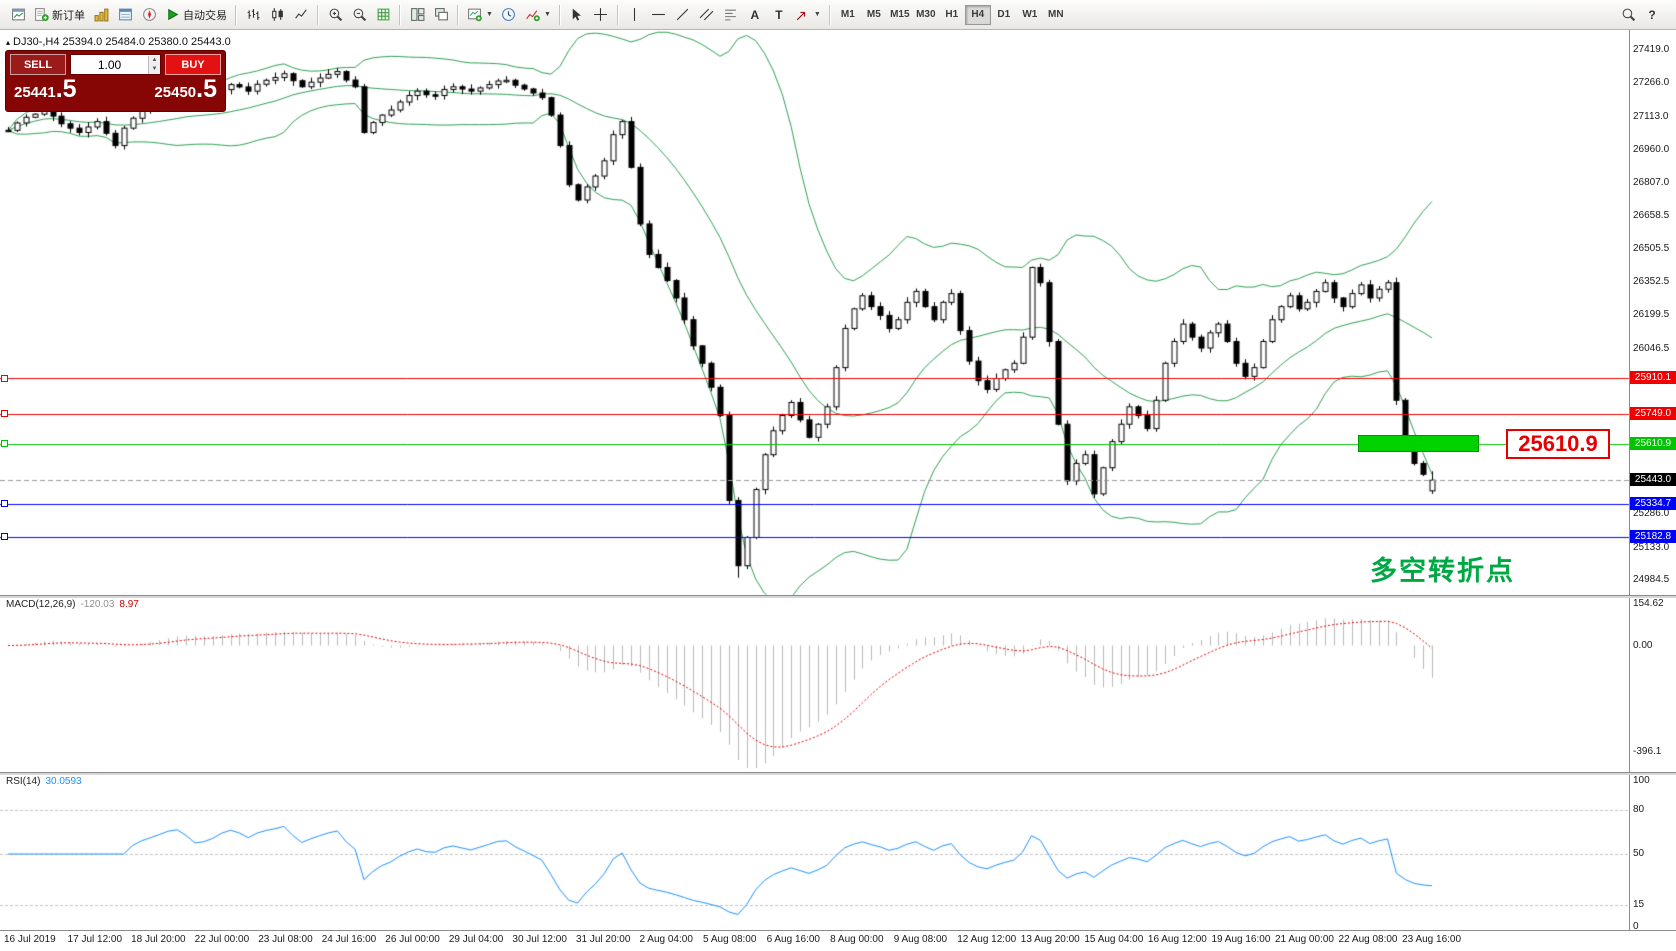 This screenshot has height=951, width=1676. What do you see at coordinates (601, 15) in the screenshot?
I see `crosshair-button` at bounding box center [601, 15].